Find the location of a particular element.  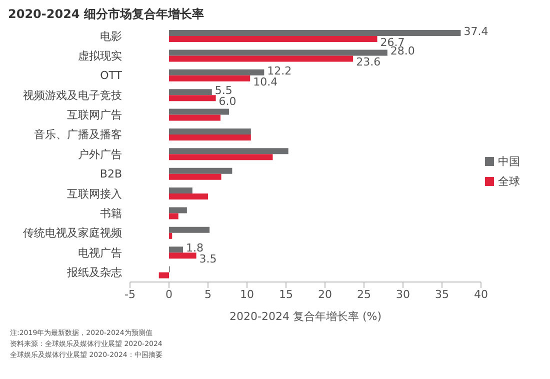

y-tick-label: 互联网接入 is located at coordinates (94, 193).